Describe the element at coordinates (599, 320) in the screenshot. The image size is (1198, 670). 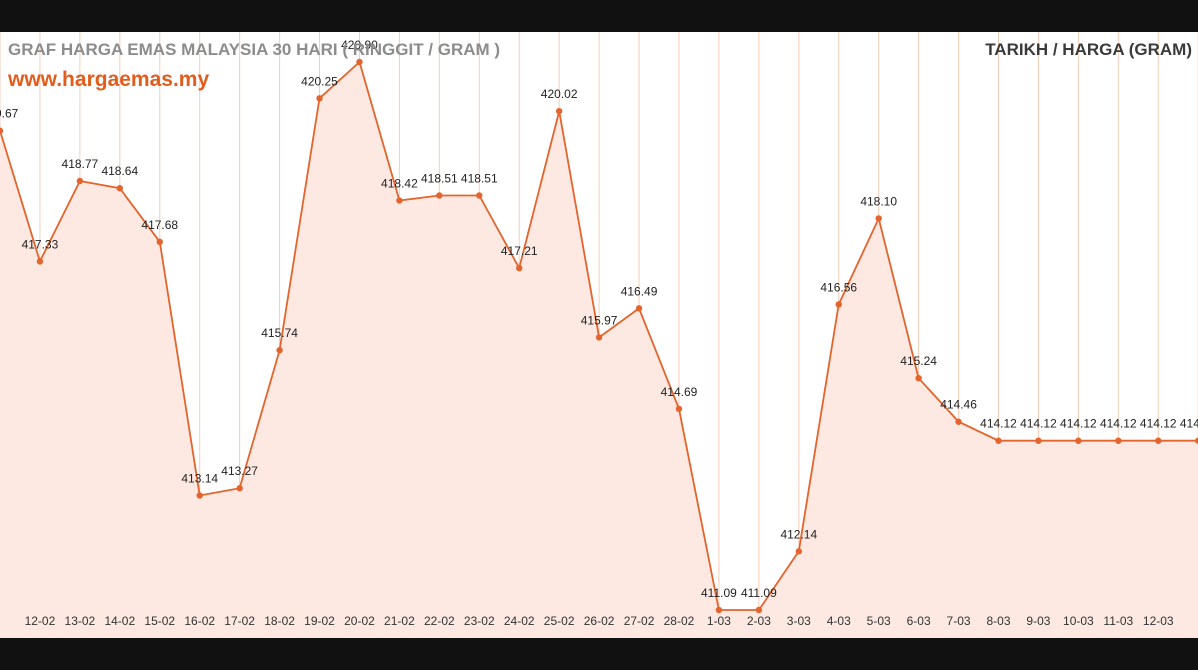
I see `data-label: 415.97` at that location.